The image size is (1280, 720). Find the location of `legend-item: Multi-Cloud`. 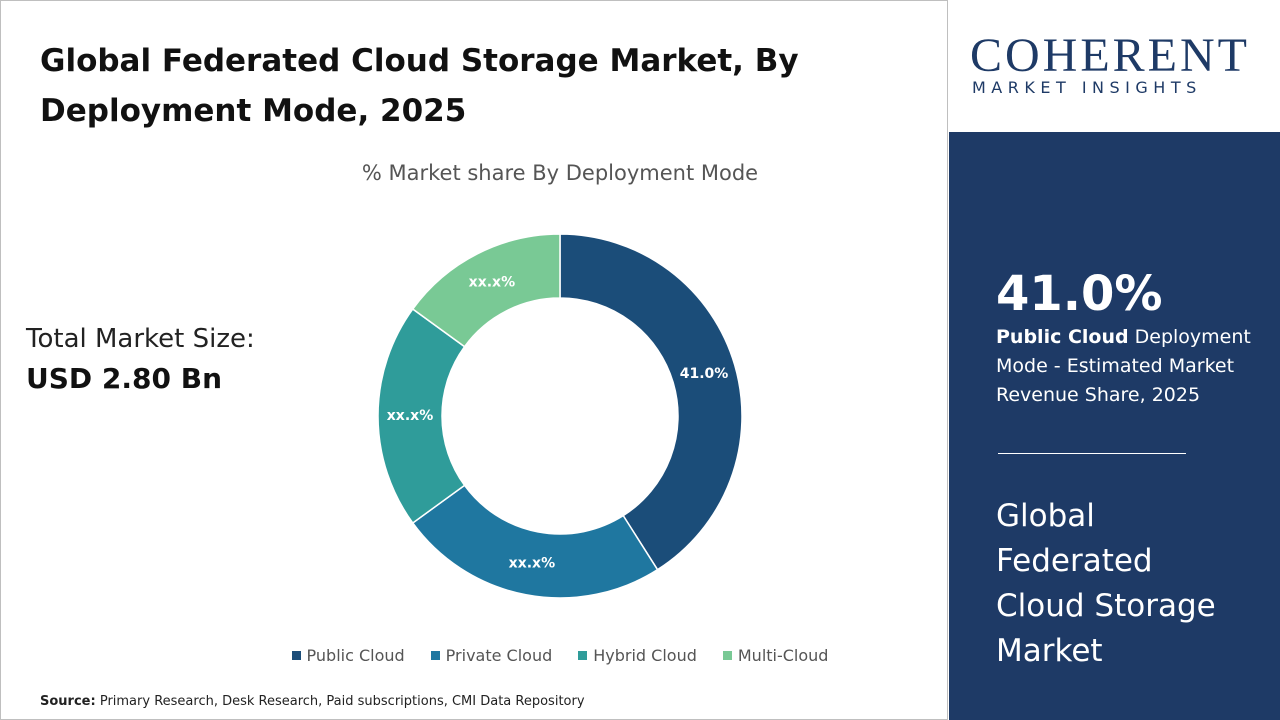

legend-item: Multi-Cloud is located at coordinates (775, 655).